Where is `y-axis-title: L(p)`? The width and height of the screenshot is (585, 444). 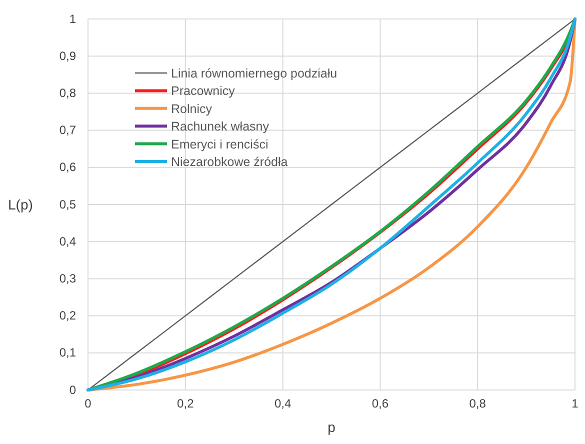 y-axis-title: L(p) is located at coordinates (20, 204).